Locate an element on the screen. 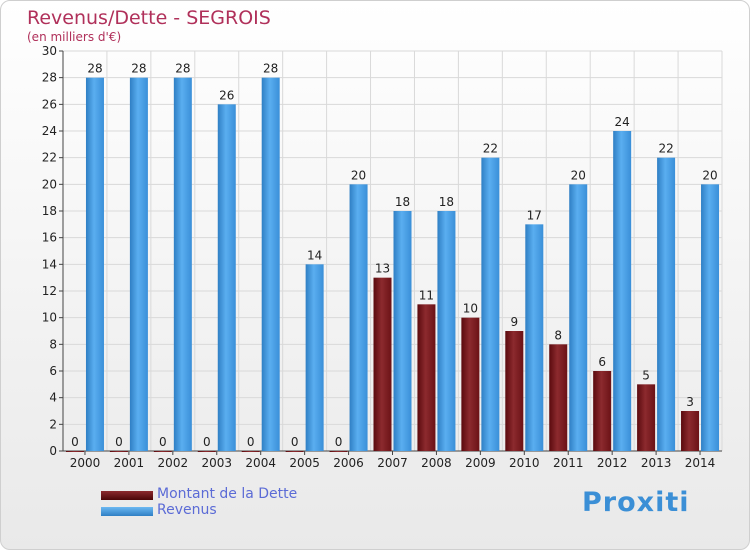  x-tick-label: 2009 is located at coordinates (480, 463).